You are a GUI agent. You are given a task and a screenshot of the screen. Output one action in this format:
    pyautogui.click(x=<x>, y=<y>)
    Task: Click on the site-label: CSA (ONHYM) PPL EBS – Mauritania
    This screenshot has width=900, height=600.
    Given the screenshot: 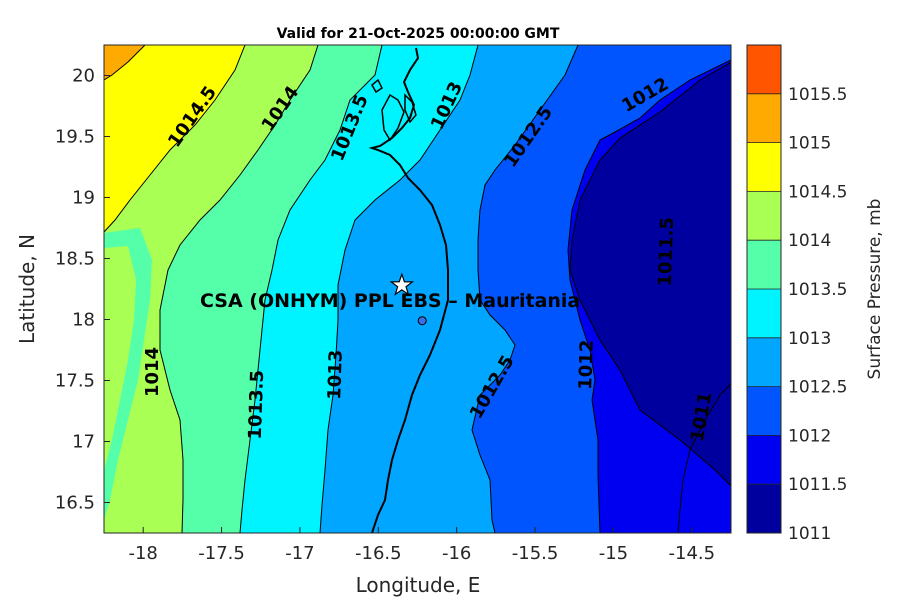 What is the action you would take?
    pyautogui.click(x=390, y=301)
    